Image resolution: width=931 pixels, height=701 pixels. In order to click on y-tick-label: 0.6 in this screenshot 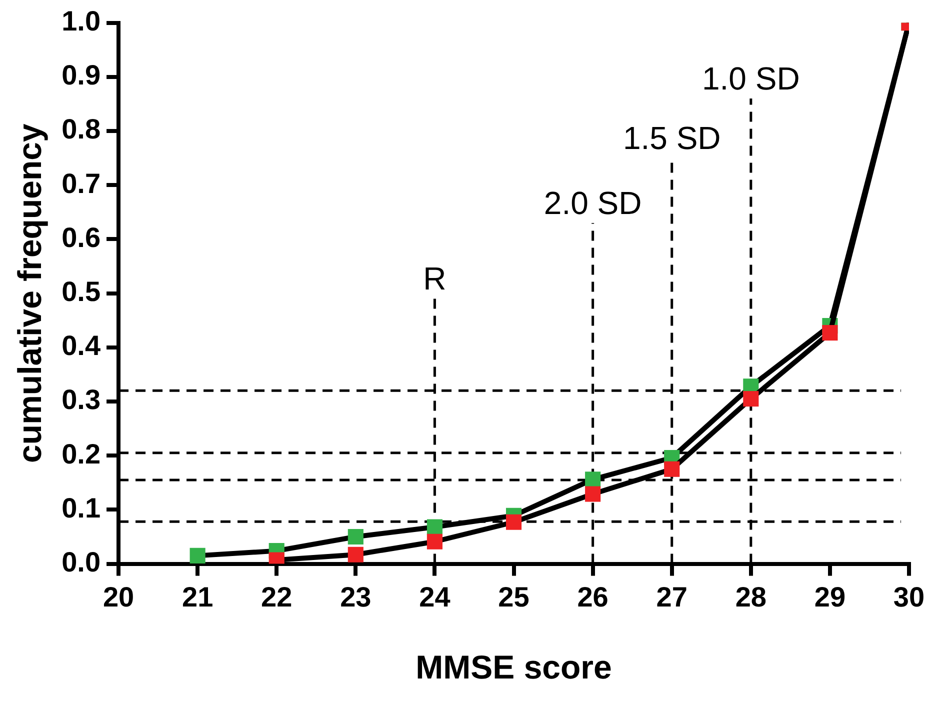, I will do `click(81, 237)`.